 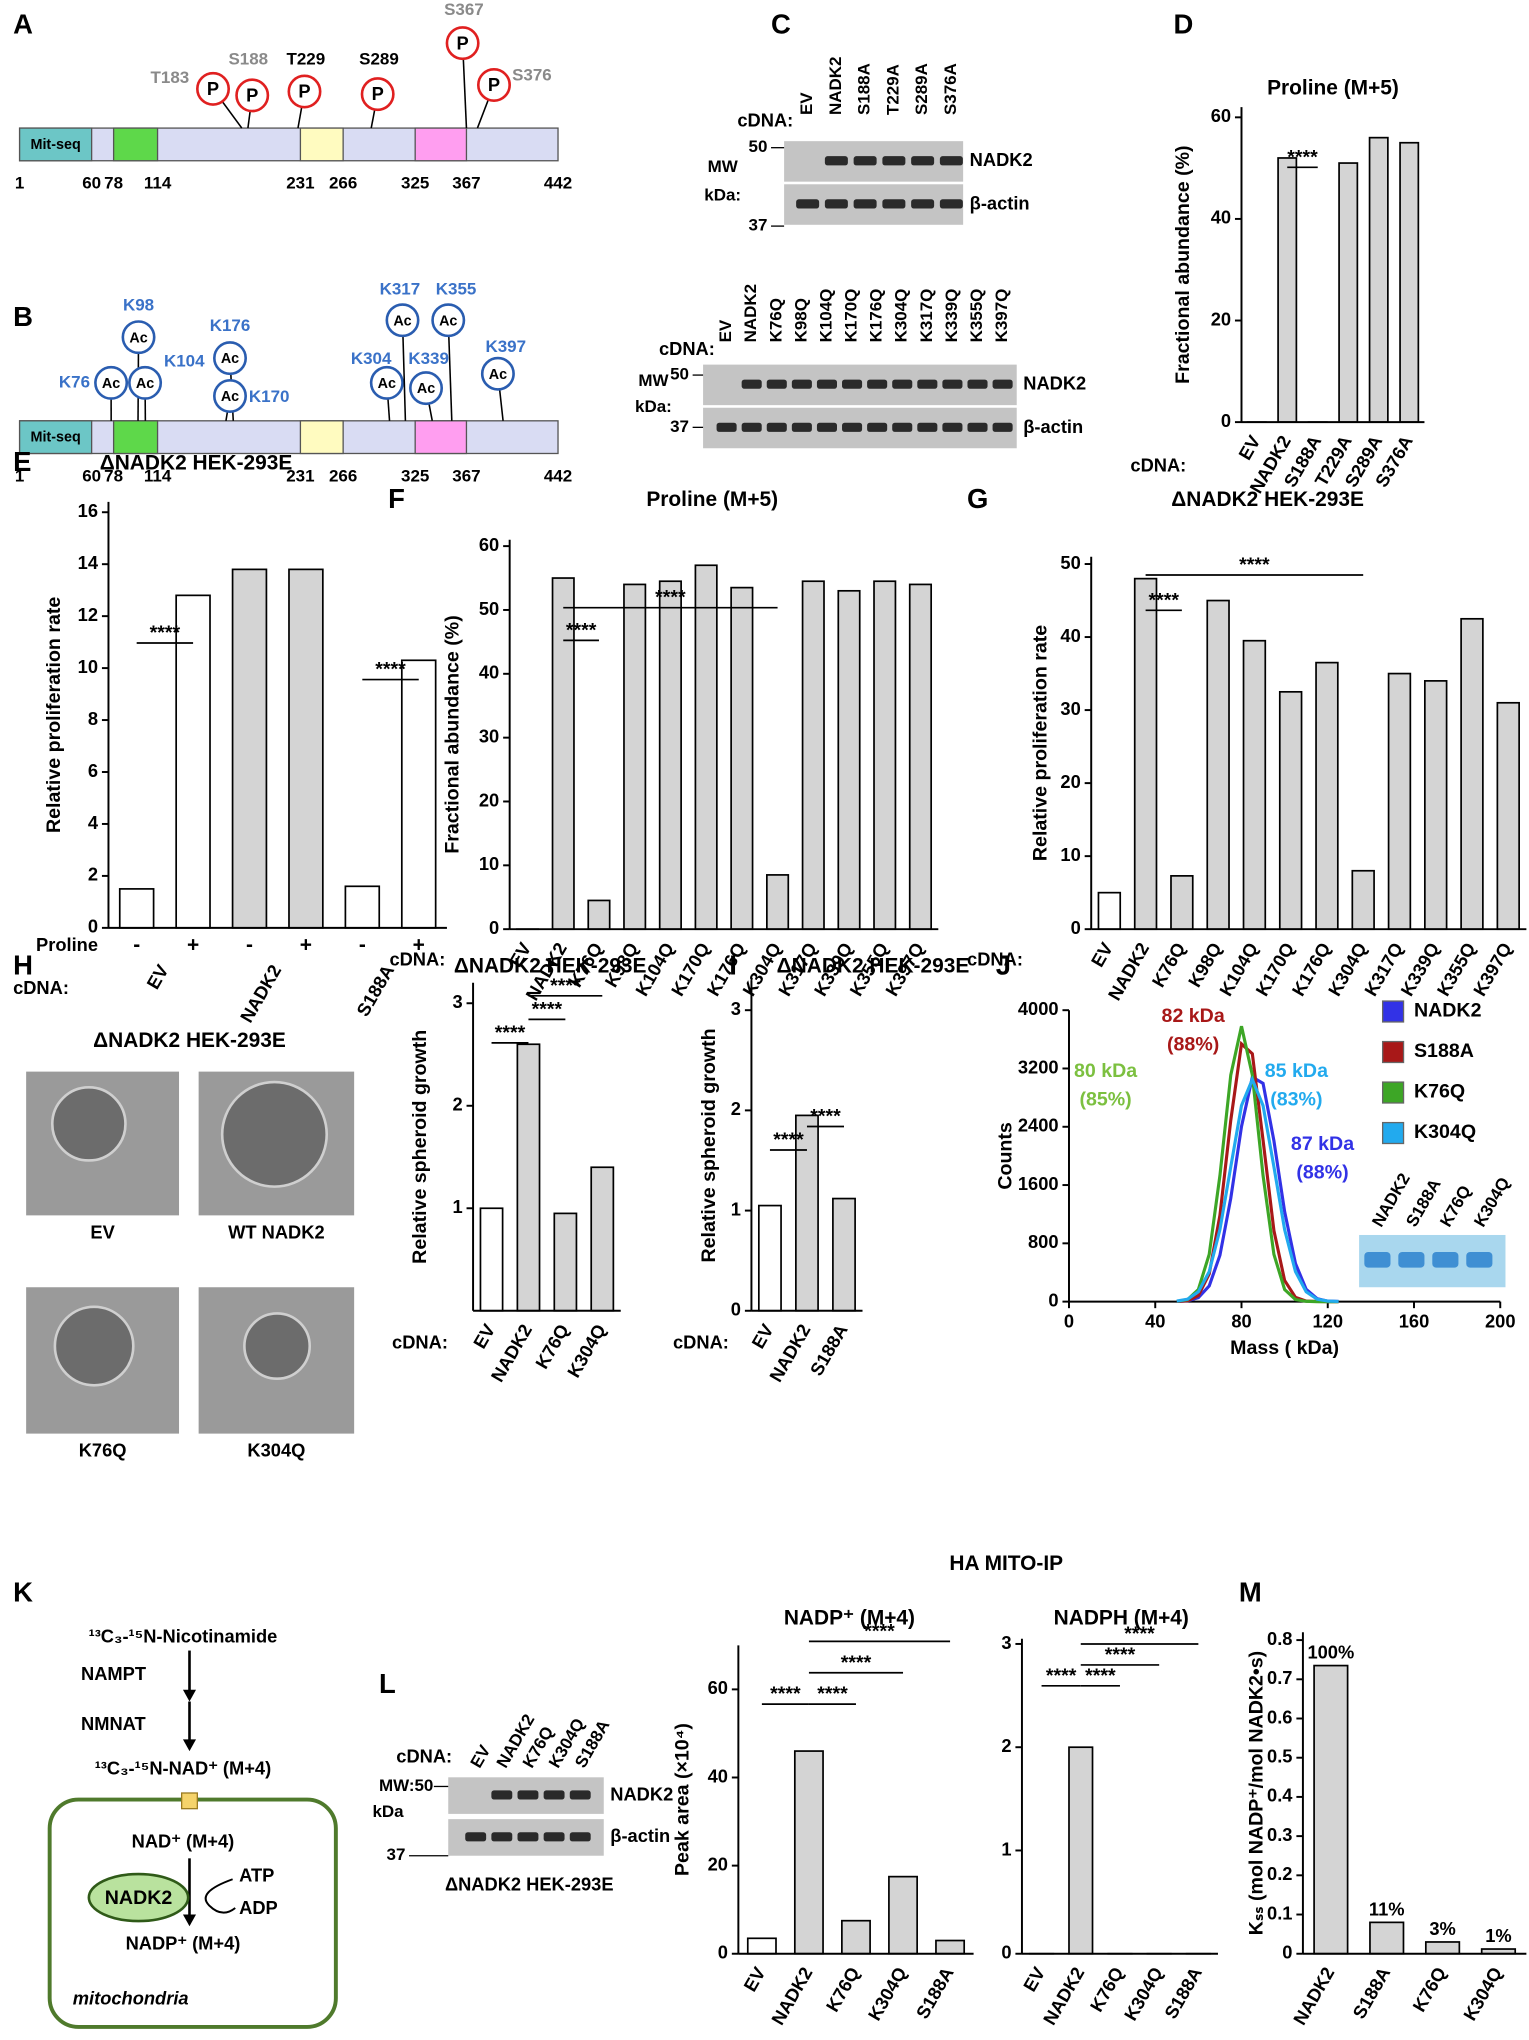 I want to click on lane-label: K397Q, so click(x=1001, y=316).